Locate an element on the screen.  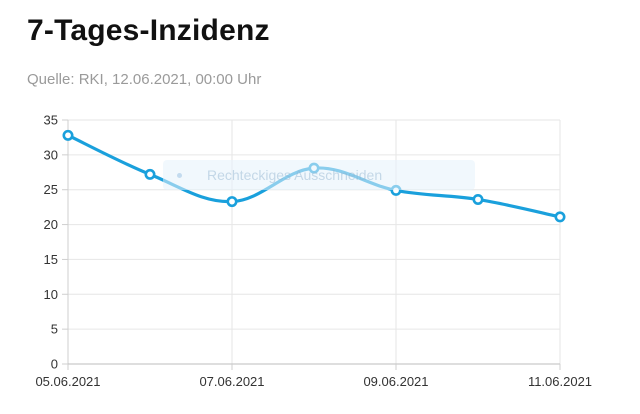
y-tick-label: 10 is located at coordinates (51, 294).